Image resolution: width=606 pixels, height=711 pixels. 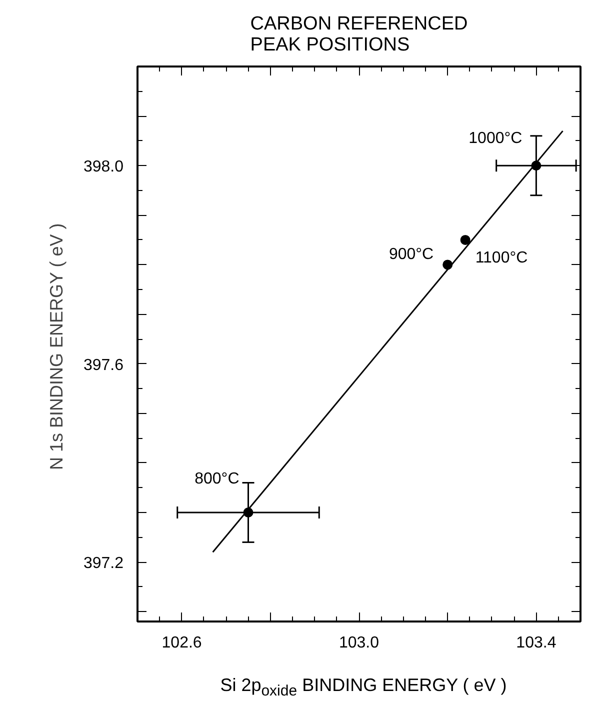 What do you see at coordinates (182, 643) in the screenshot?
I see `x-tick-label: 102.6` at bounding box center [182, 643].